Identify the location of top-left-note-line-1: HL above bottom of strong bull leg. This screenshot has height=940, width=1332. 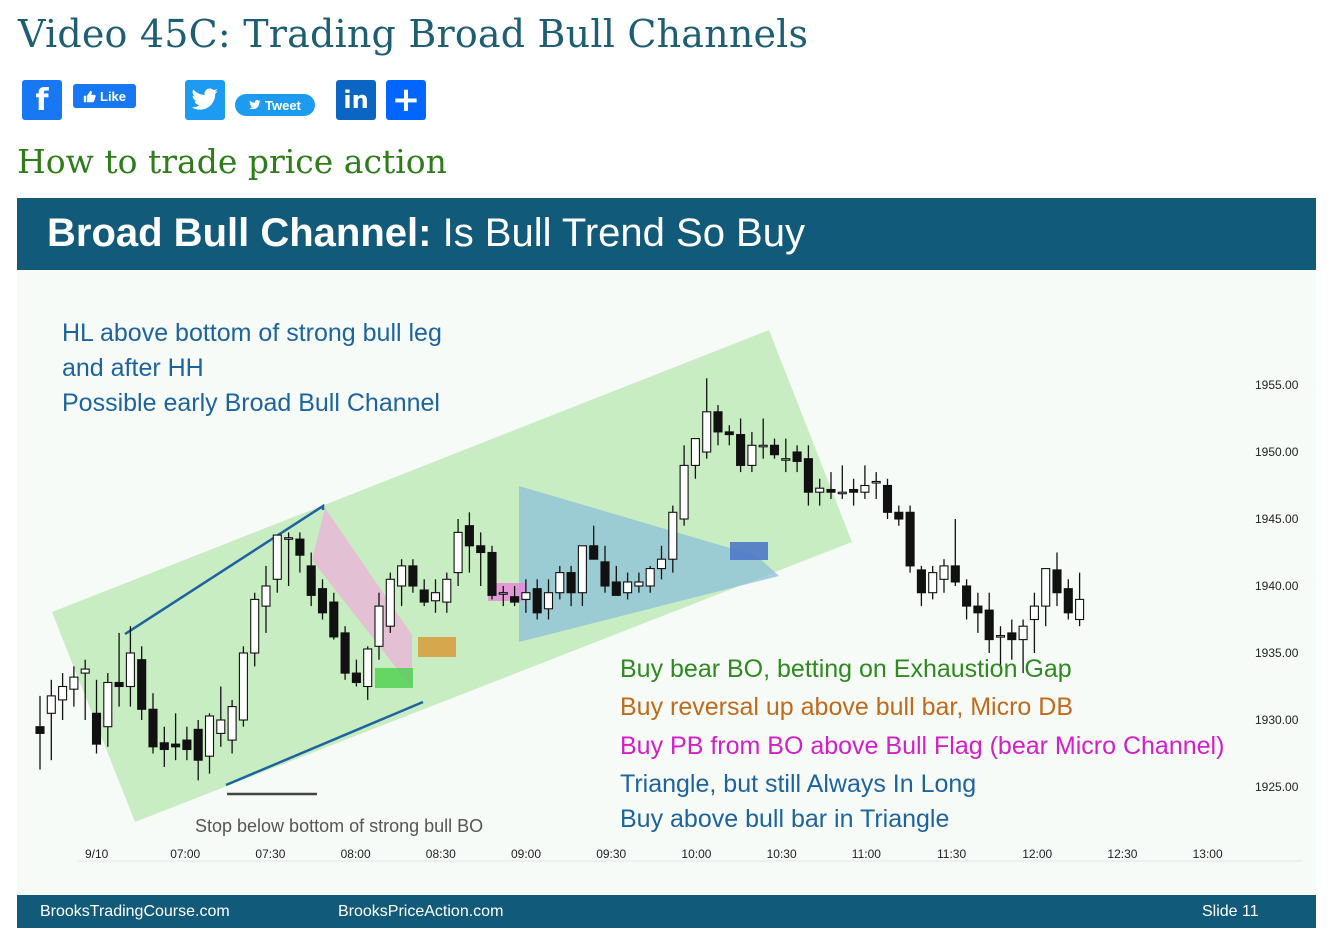
(252, 333).